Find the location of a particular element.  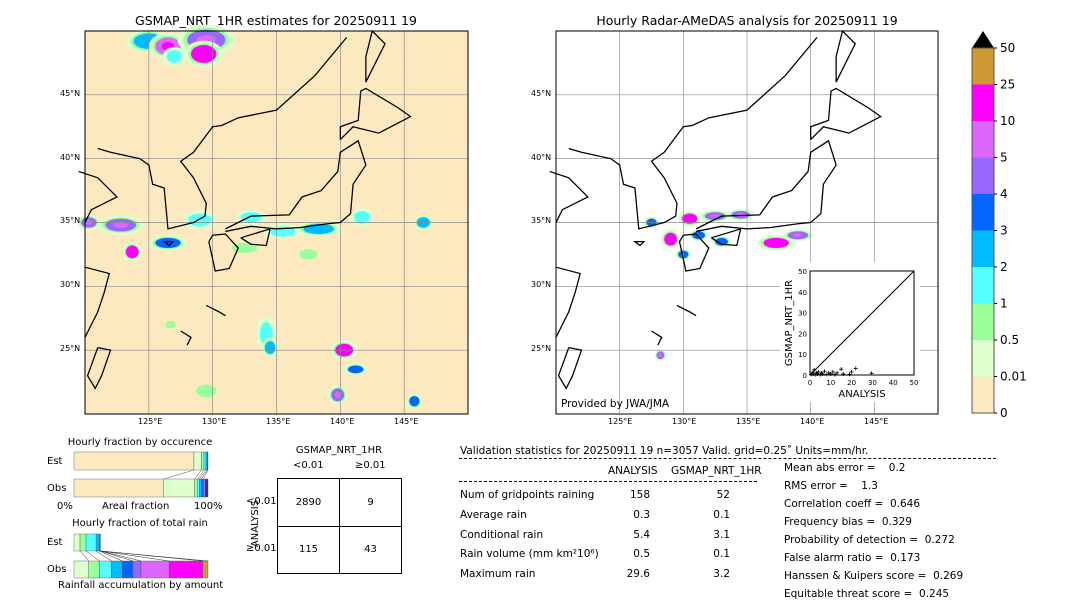

contingency-table: 2890 9 115 43 is located at coordinates (339, 526).